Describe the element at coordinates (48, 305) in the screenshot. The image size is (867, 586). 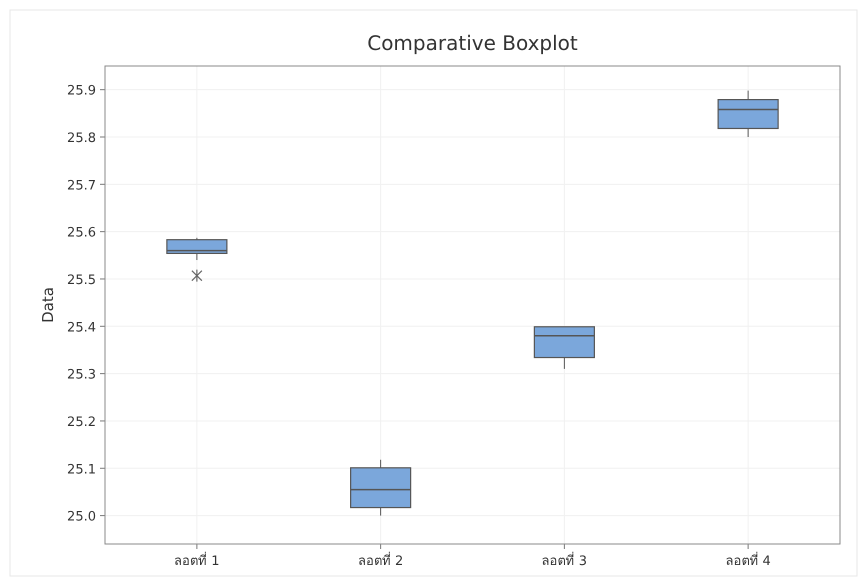
I see `y-axis-title: Data` at that location.